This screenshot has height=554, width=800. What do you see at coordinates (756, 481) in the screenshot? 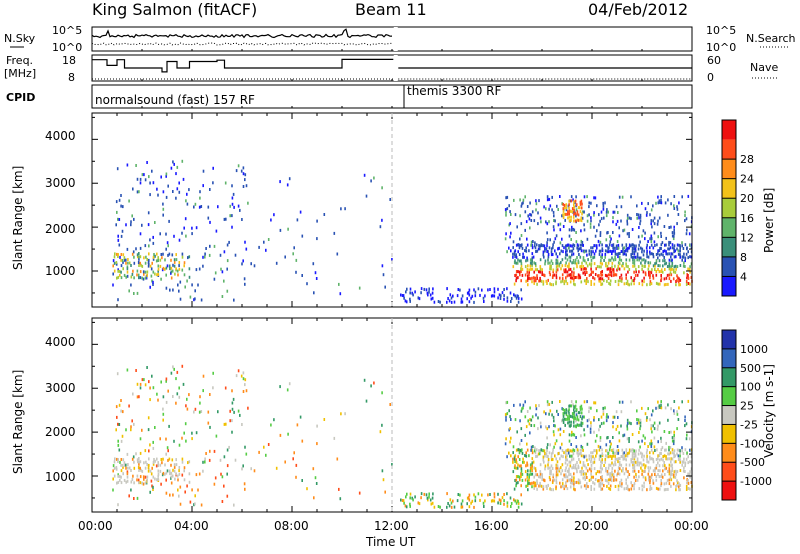
I see `colorbar-tick-label: -1000` at bounding box center [756, 481].